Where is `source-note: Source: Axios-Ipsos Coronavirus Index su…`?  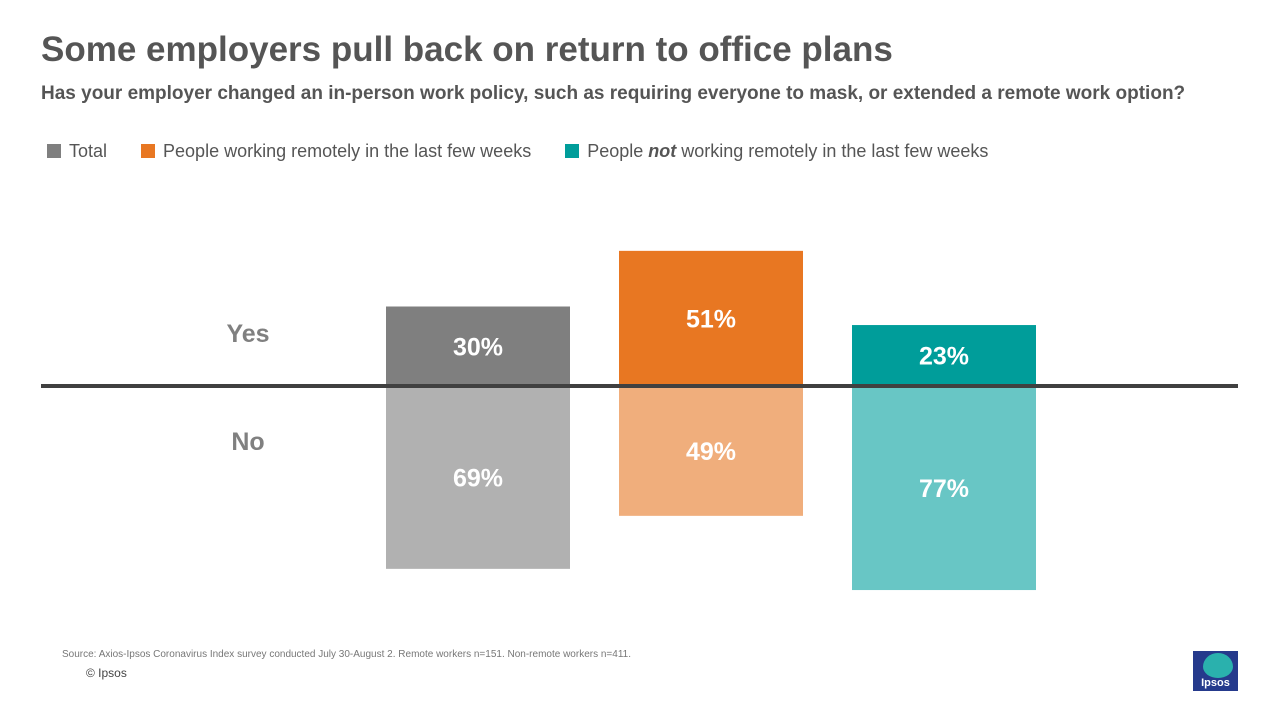
source-note: Source: Axios-Ipsos Coronavirus Index su… is located at coordinates (346, 654).